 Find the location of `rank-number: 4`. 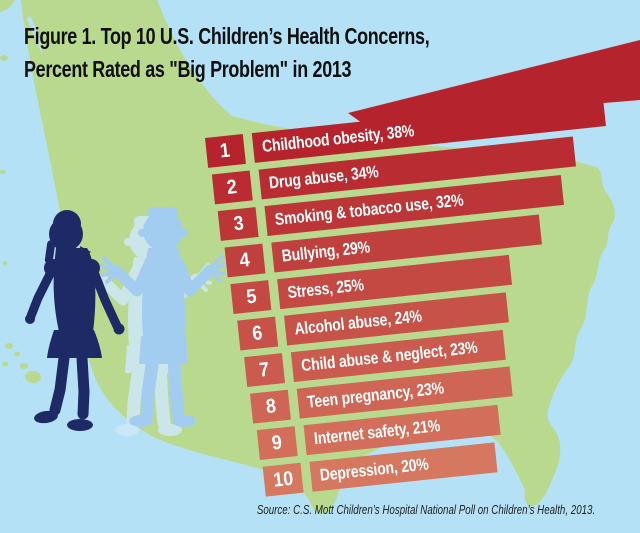

rank-number: 4 is located at coordinates (244, 260).